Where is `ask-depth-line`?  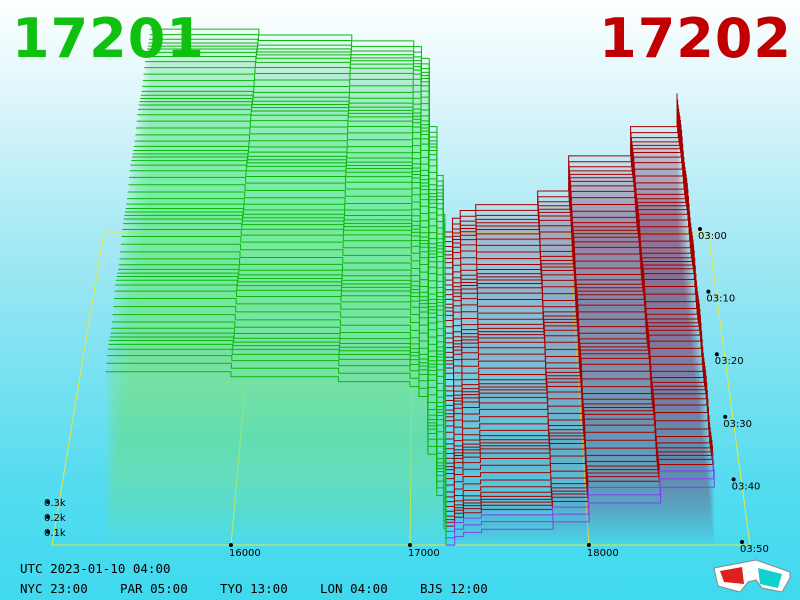 ask-depth-line is located at coordinates (580, 507).